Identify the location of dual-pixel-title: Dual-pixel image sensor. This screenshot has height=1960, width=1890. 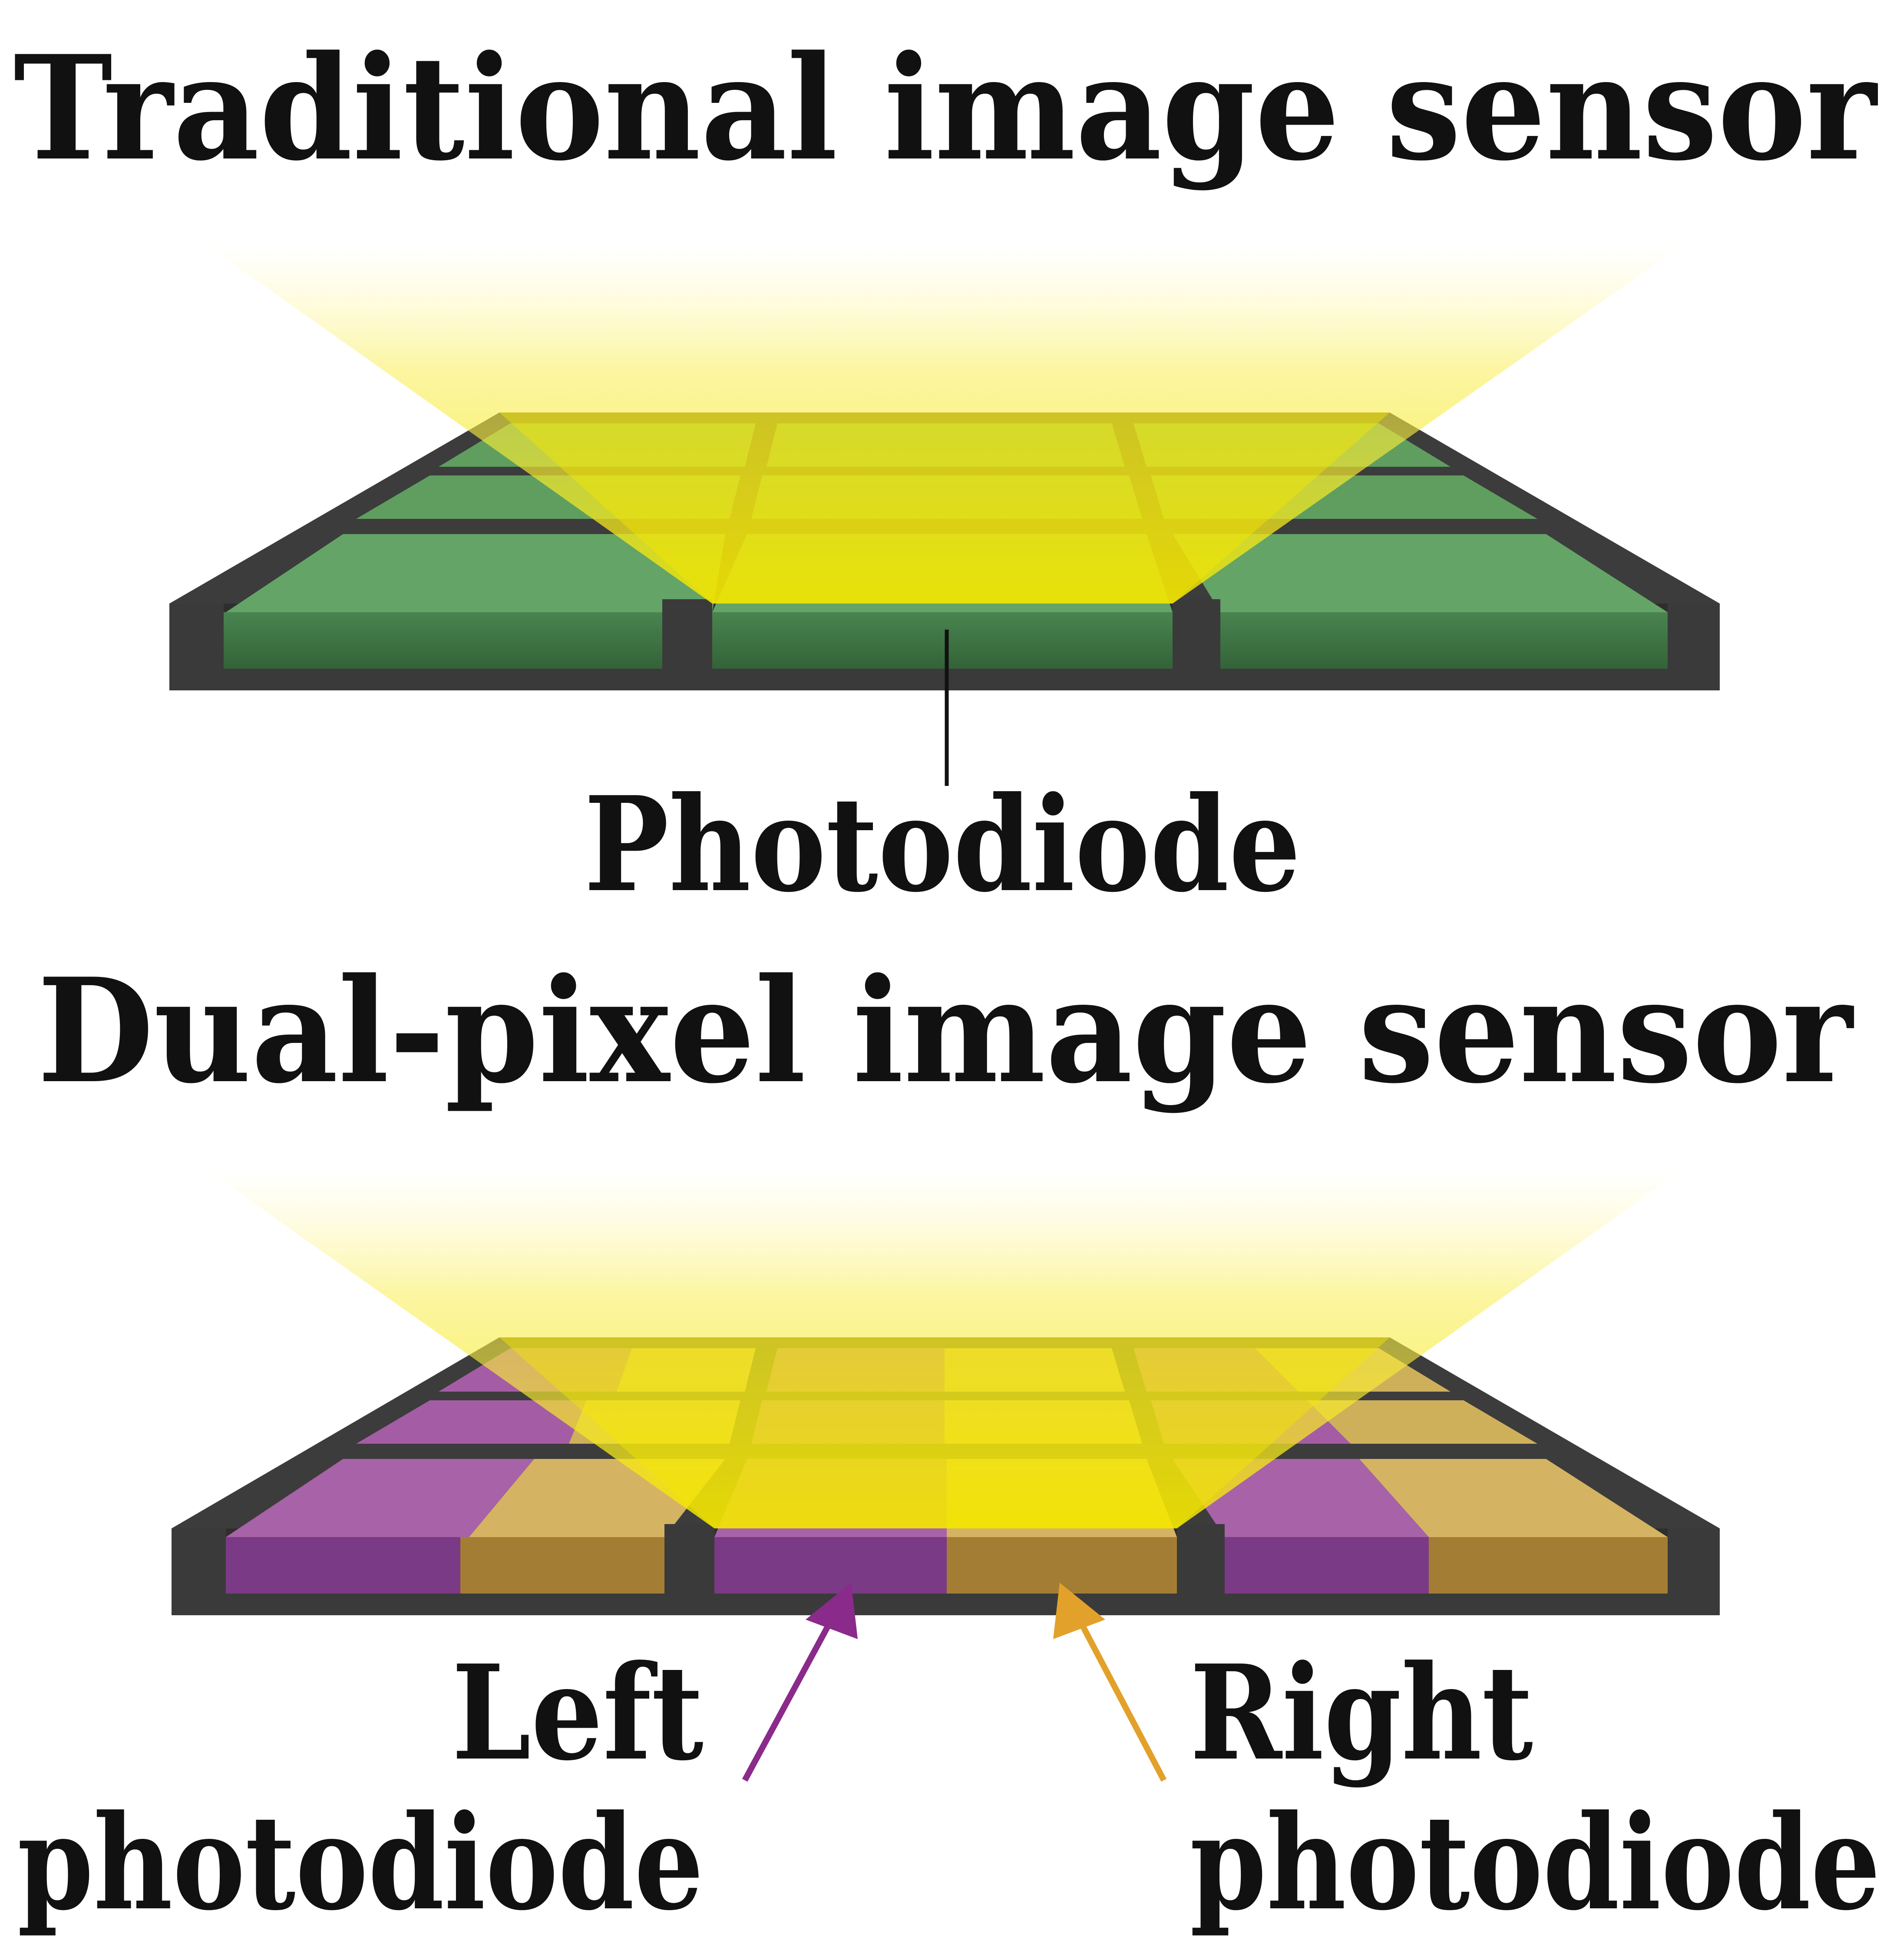
(946, 1031).